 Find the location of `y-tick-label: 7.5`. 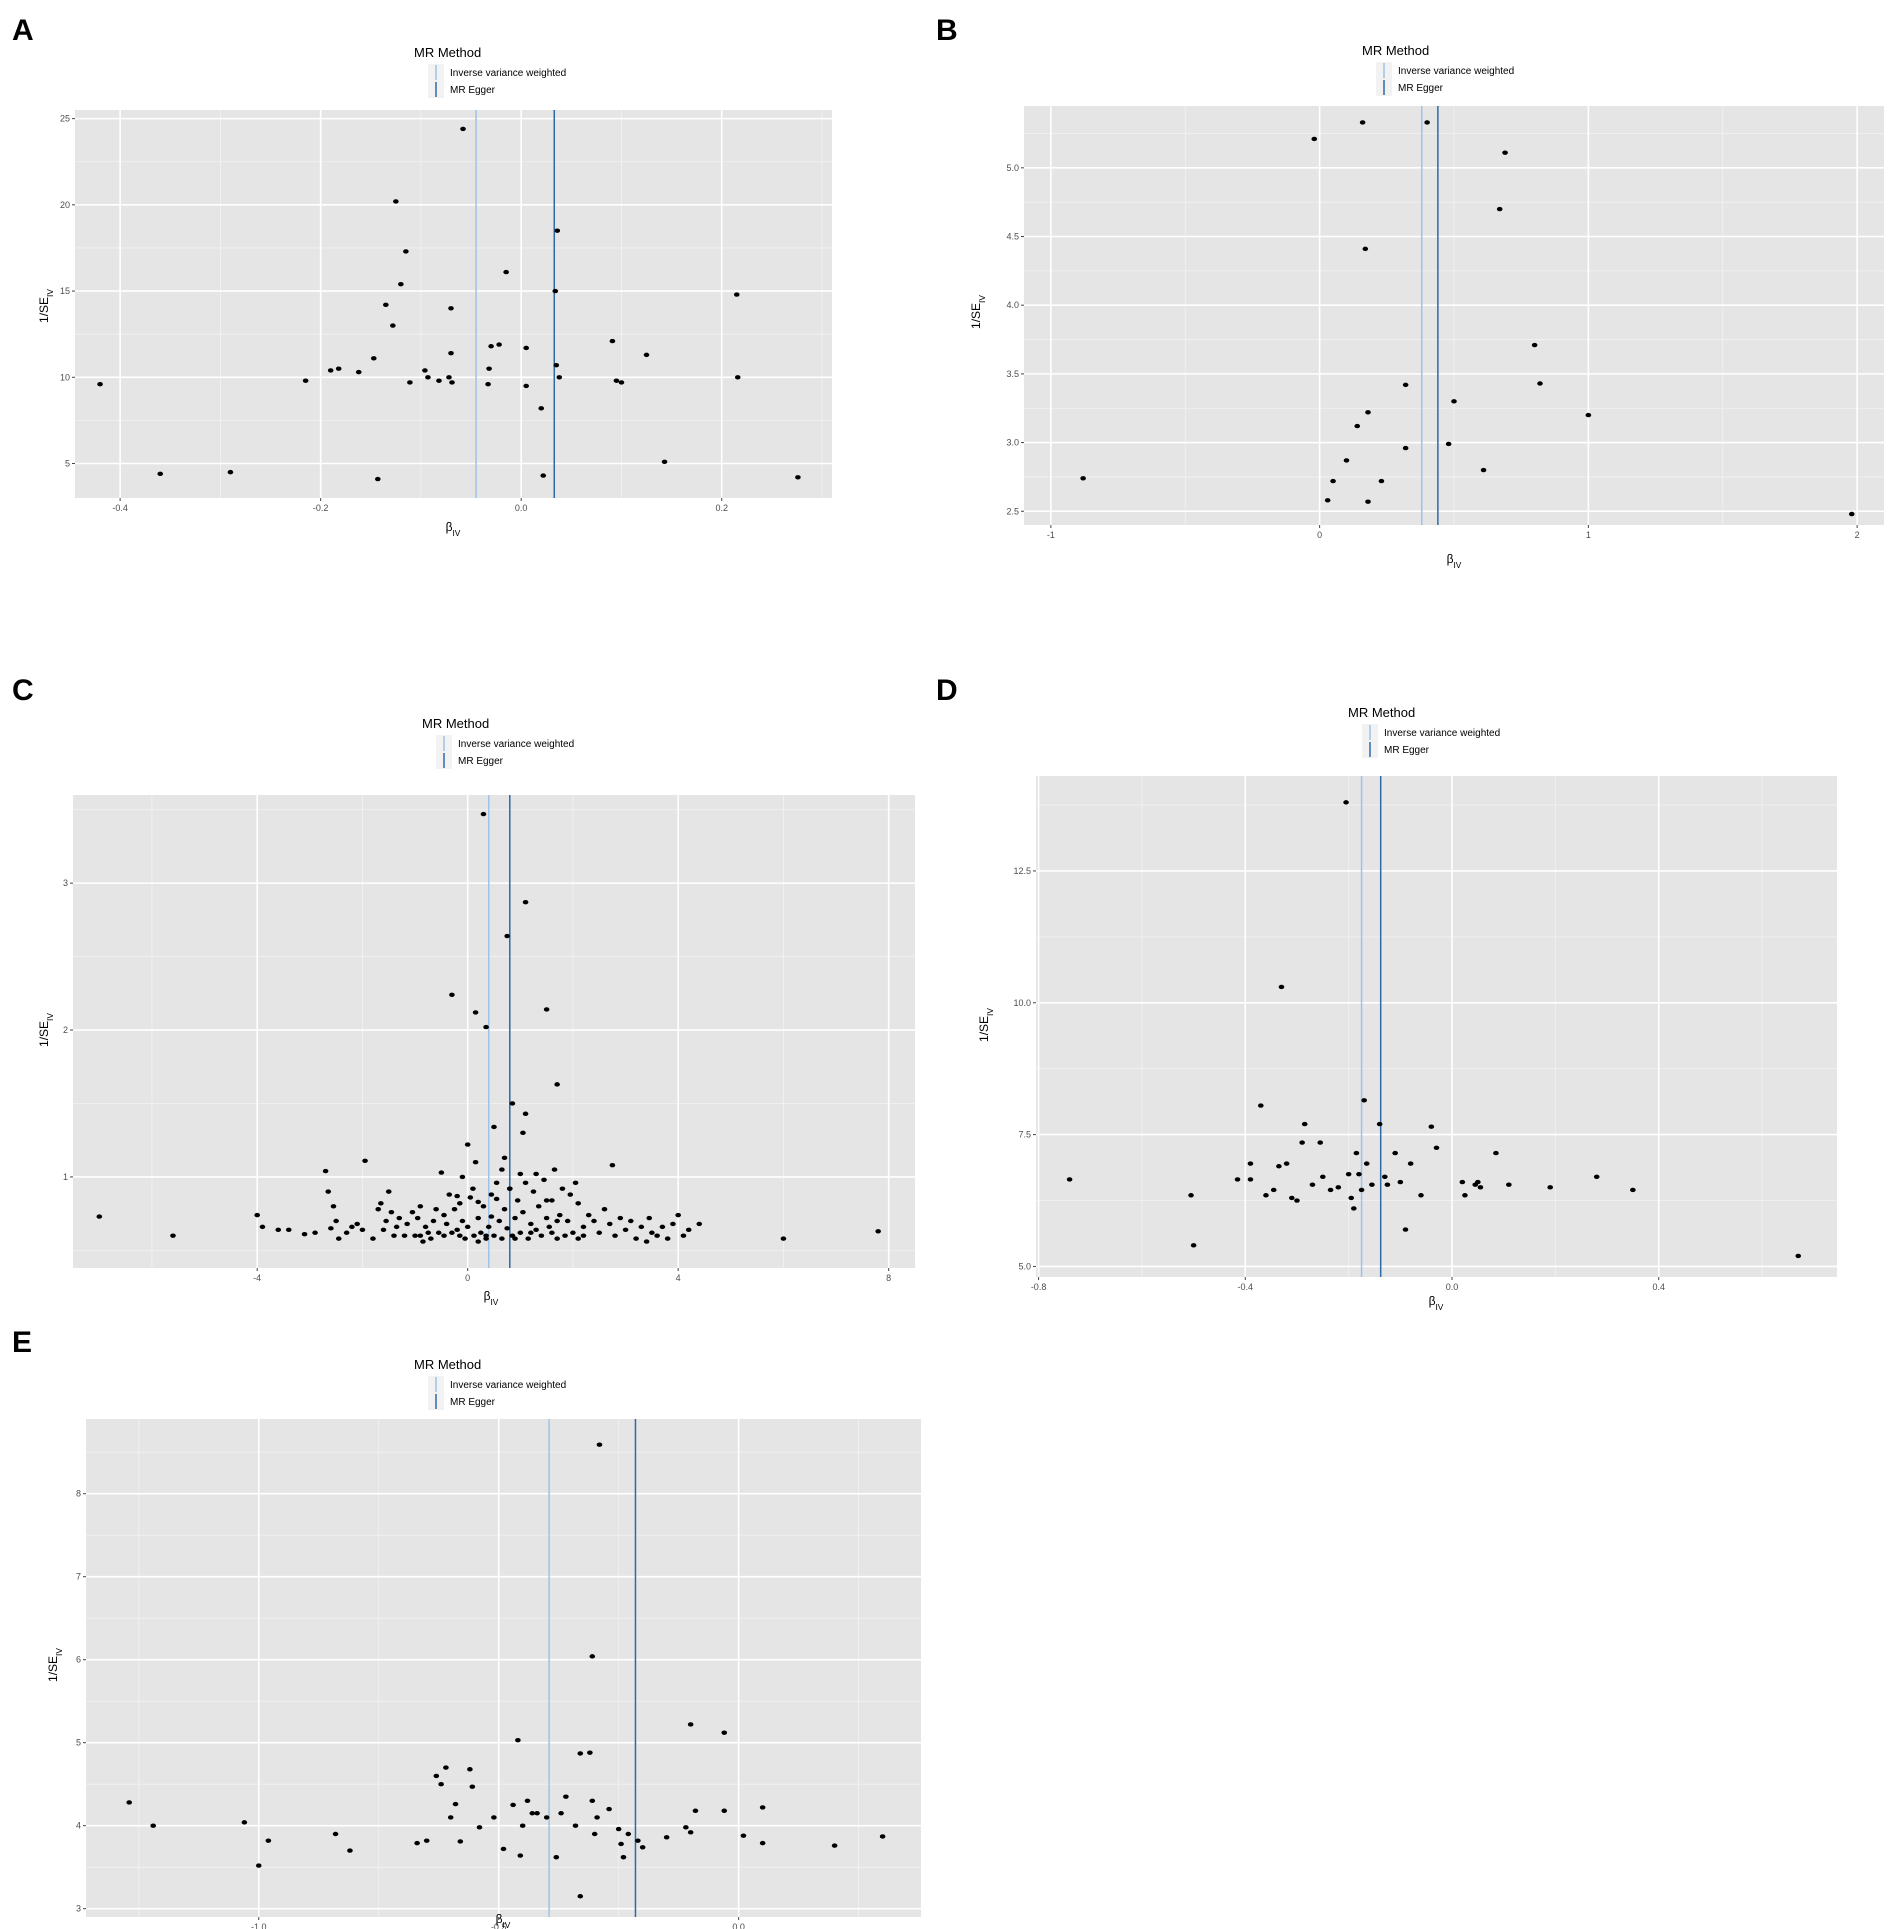

y-tick-label: 7.5 is located at coordinates (1024, 1135).